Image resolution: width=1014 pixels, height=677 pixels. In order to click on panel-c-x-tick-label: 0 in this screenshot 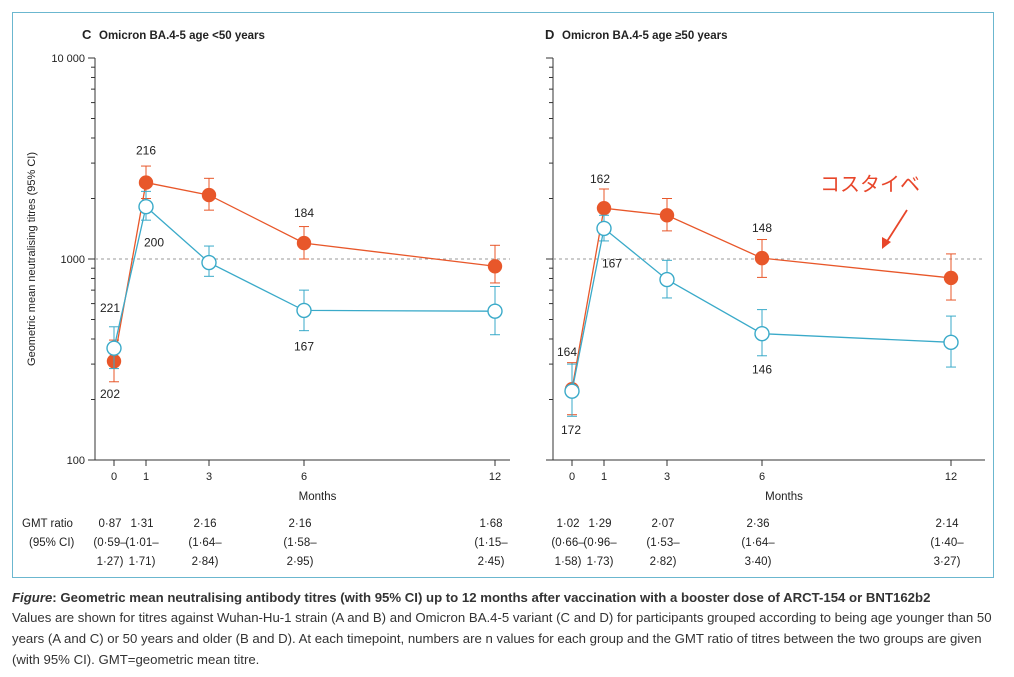, I will do `click(114, 477)`.